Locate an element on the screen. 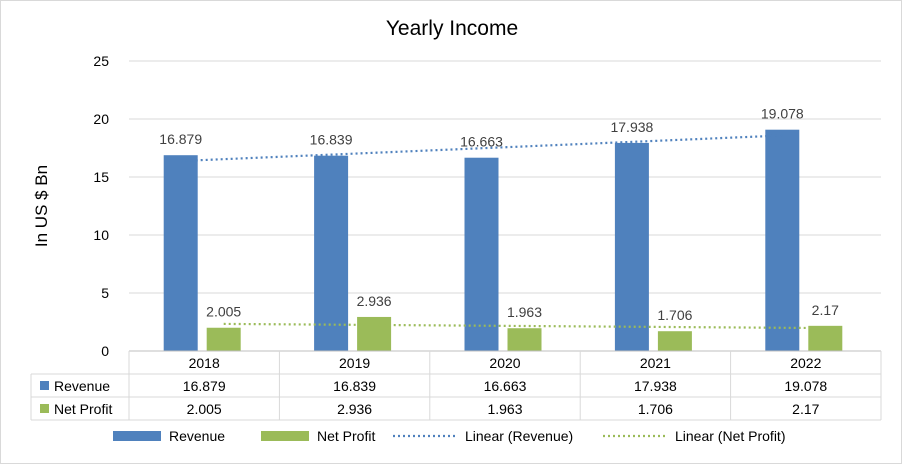 This screenshot has width=902, height=464. data-label: 19.078 is located at coordinates (782, 114).